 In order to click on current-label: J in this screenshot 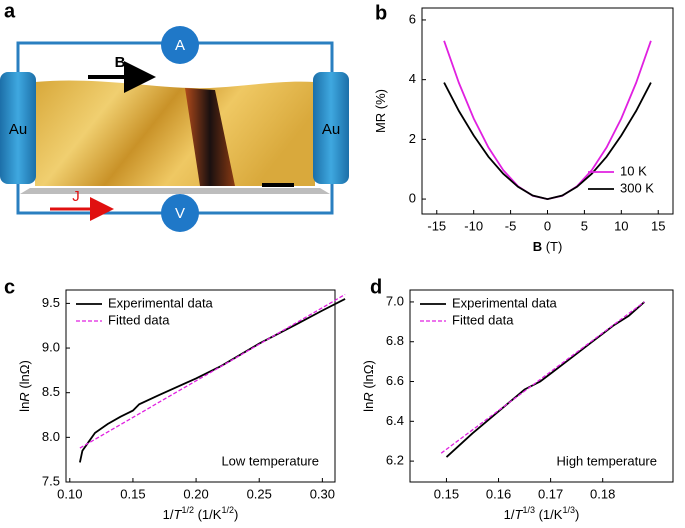, I will do `click(76, 196)`.